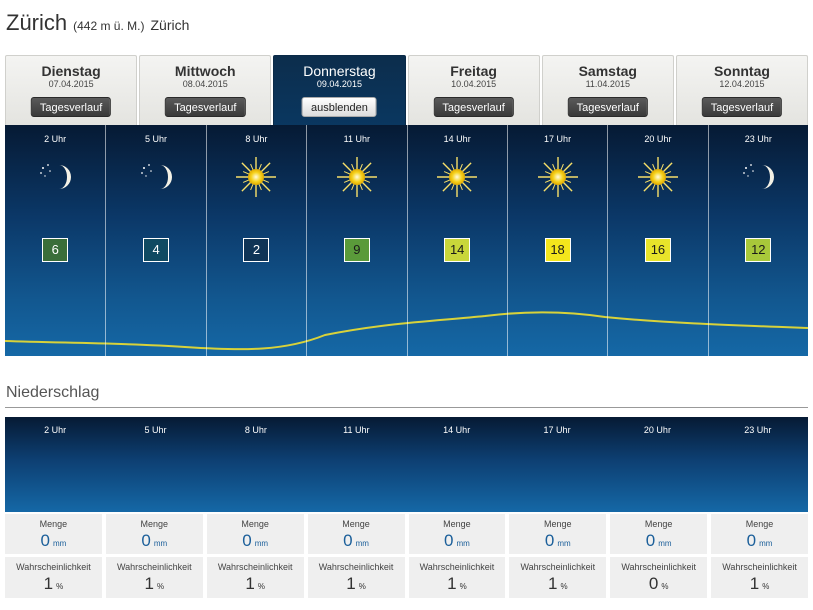 This screenshot has height=610, width=813. I want to click on hour-column: 20 Uhr 16, so click(657, 240).